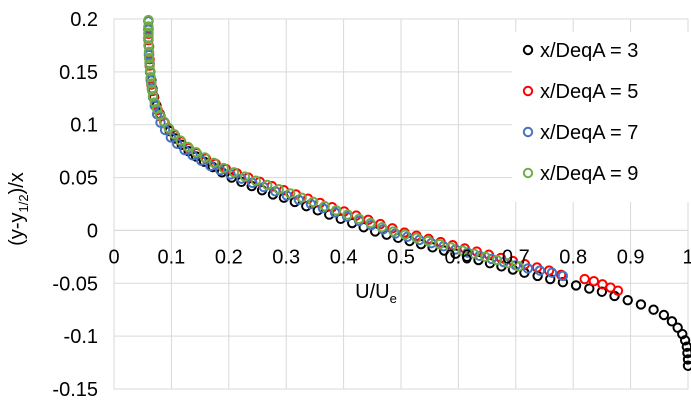 The image size is (691, 400). Describe the element at coordinates (589, 92) in the screenshot. I see `legend-label: x/DeqA = 5` at that location.